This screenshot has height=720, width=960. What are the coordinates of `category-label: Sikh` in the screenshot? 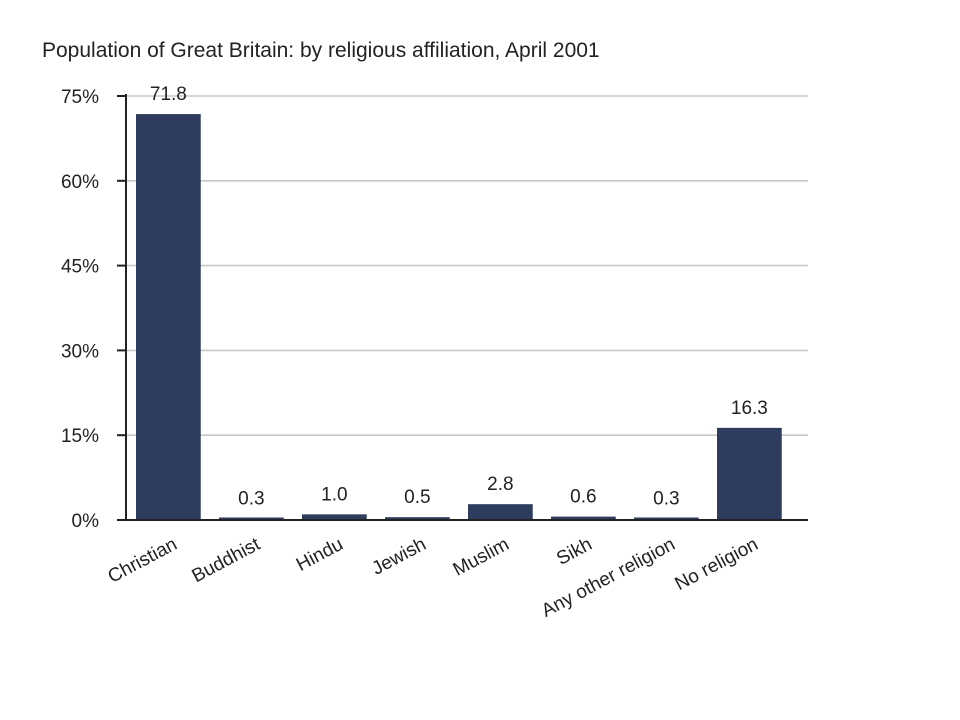 It's located at (574, 552).